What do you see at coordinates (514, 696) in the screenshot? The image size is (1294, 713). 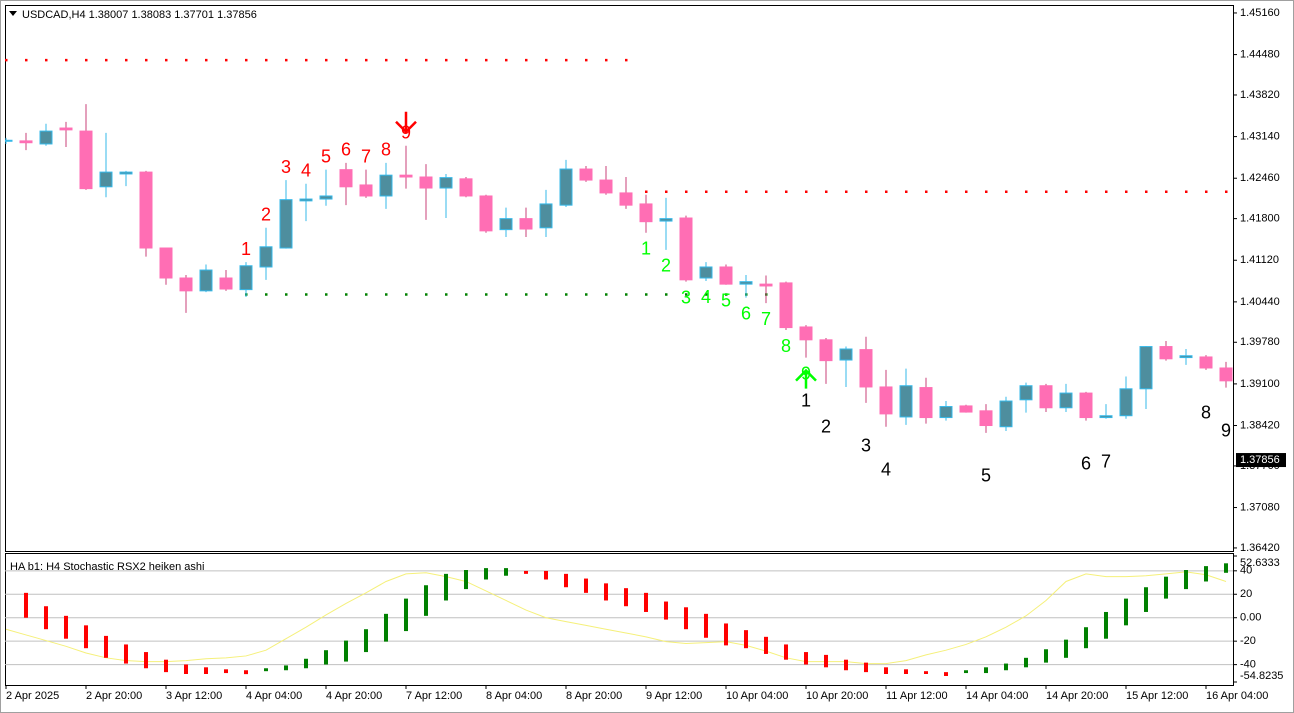 I see `x-tick-label: 8 Apr 04:00` at bounding box center [514, 696].